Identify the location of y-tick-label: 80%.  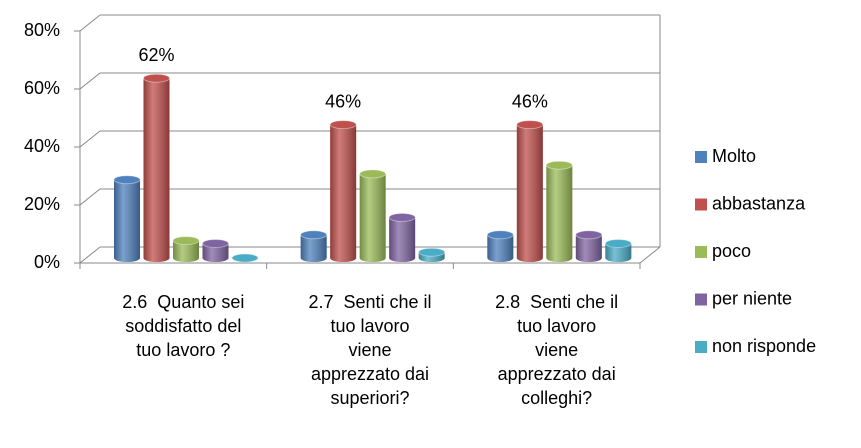
(42, 30).